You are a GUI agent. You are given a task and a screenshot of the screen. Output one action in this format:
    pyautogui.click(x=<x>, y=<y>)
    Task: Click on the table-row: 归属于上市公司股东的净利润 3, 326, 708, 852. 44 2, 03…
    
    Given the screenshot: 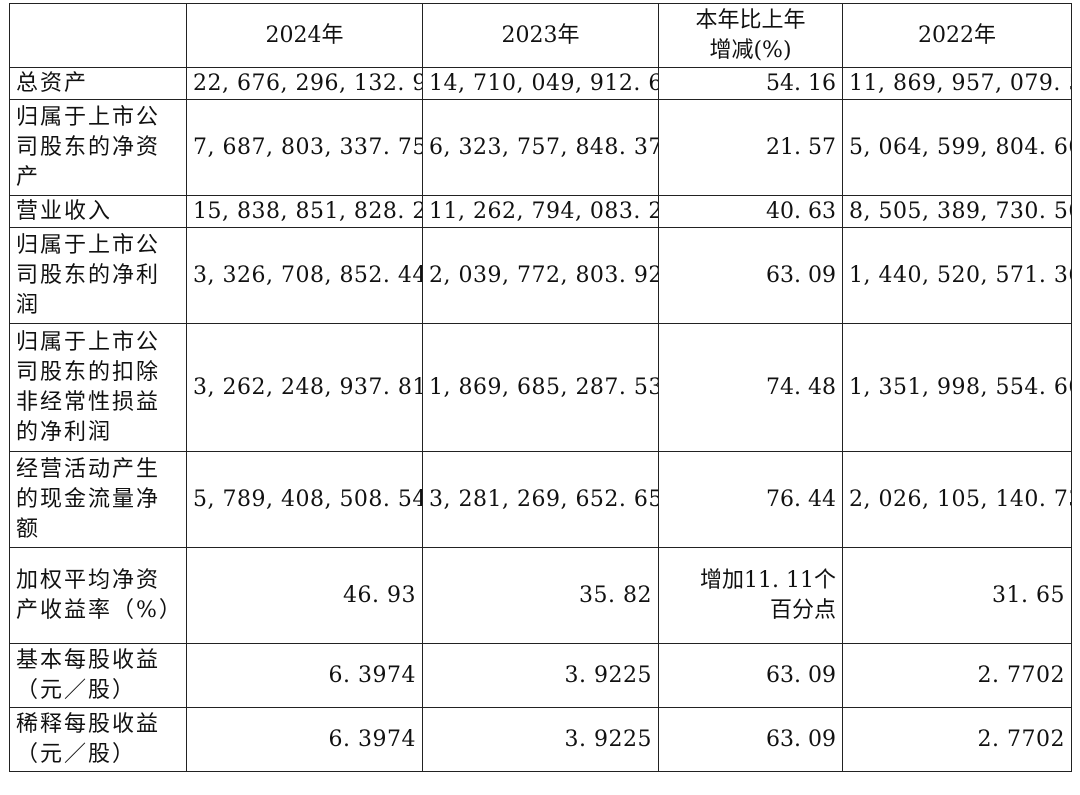 What is the action you would take?
    pyautogui.click(x=540, y=275)
    